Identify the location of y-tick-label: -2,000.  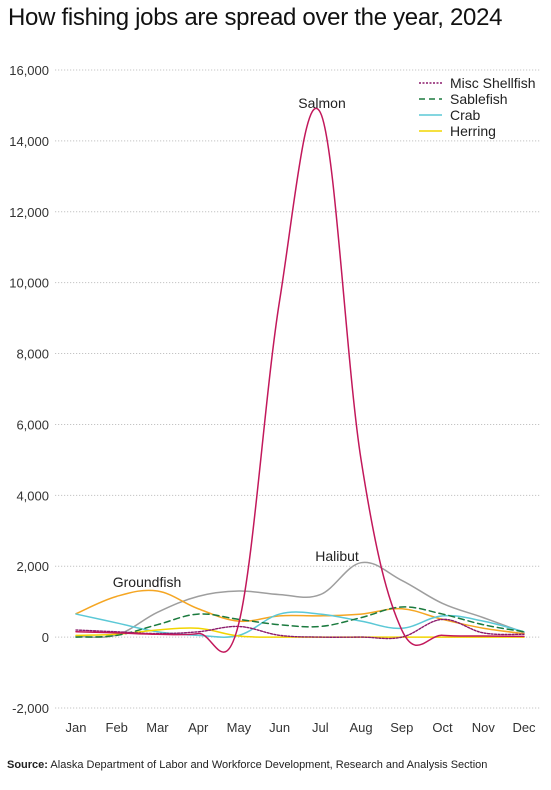
(30, 708).